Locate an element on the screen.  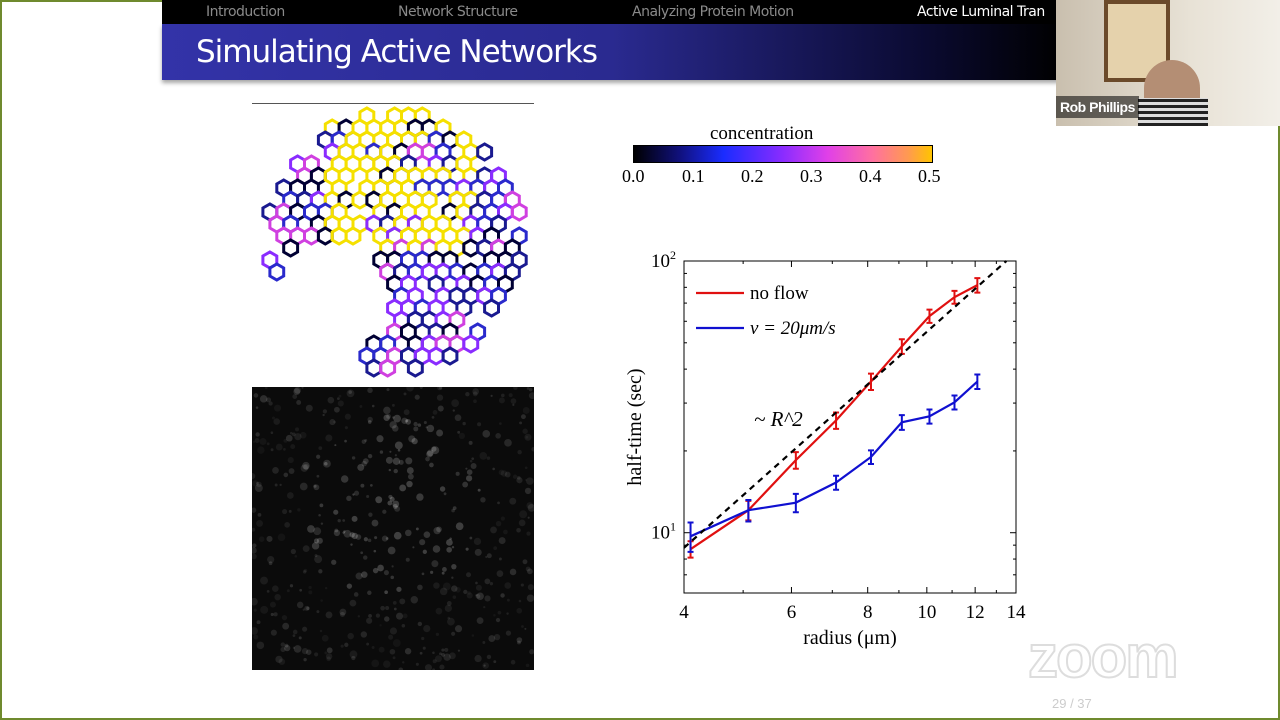
participant-video: Rob Phillips is located at coordinates (1168, 63).